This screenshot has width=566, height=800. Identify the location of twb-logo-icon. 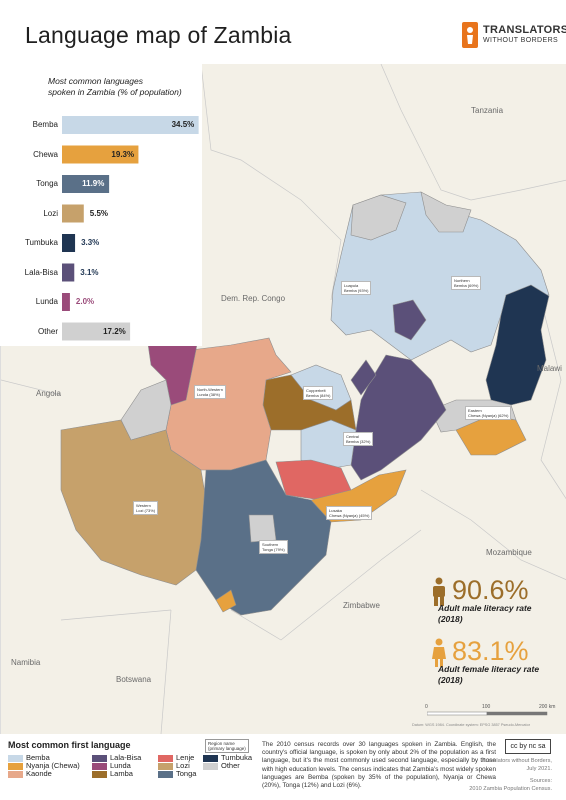
(470, 35).